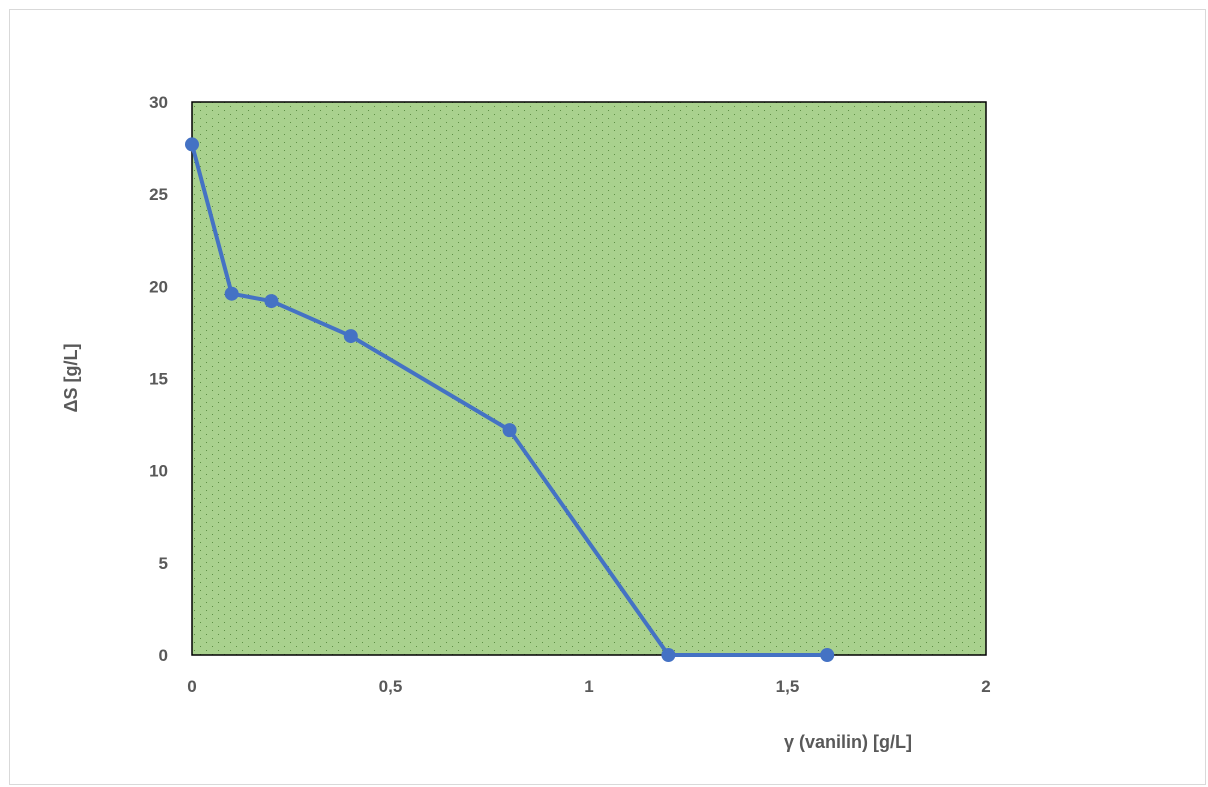 The image size is (1208, 787). I want to click on y-tick-label: 15, so click(158, 379).